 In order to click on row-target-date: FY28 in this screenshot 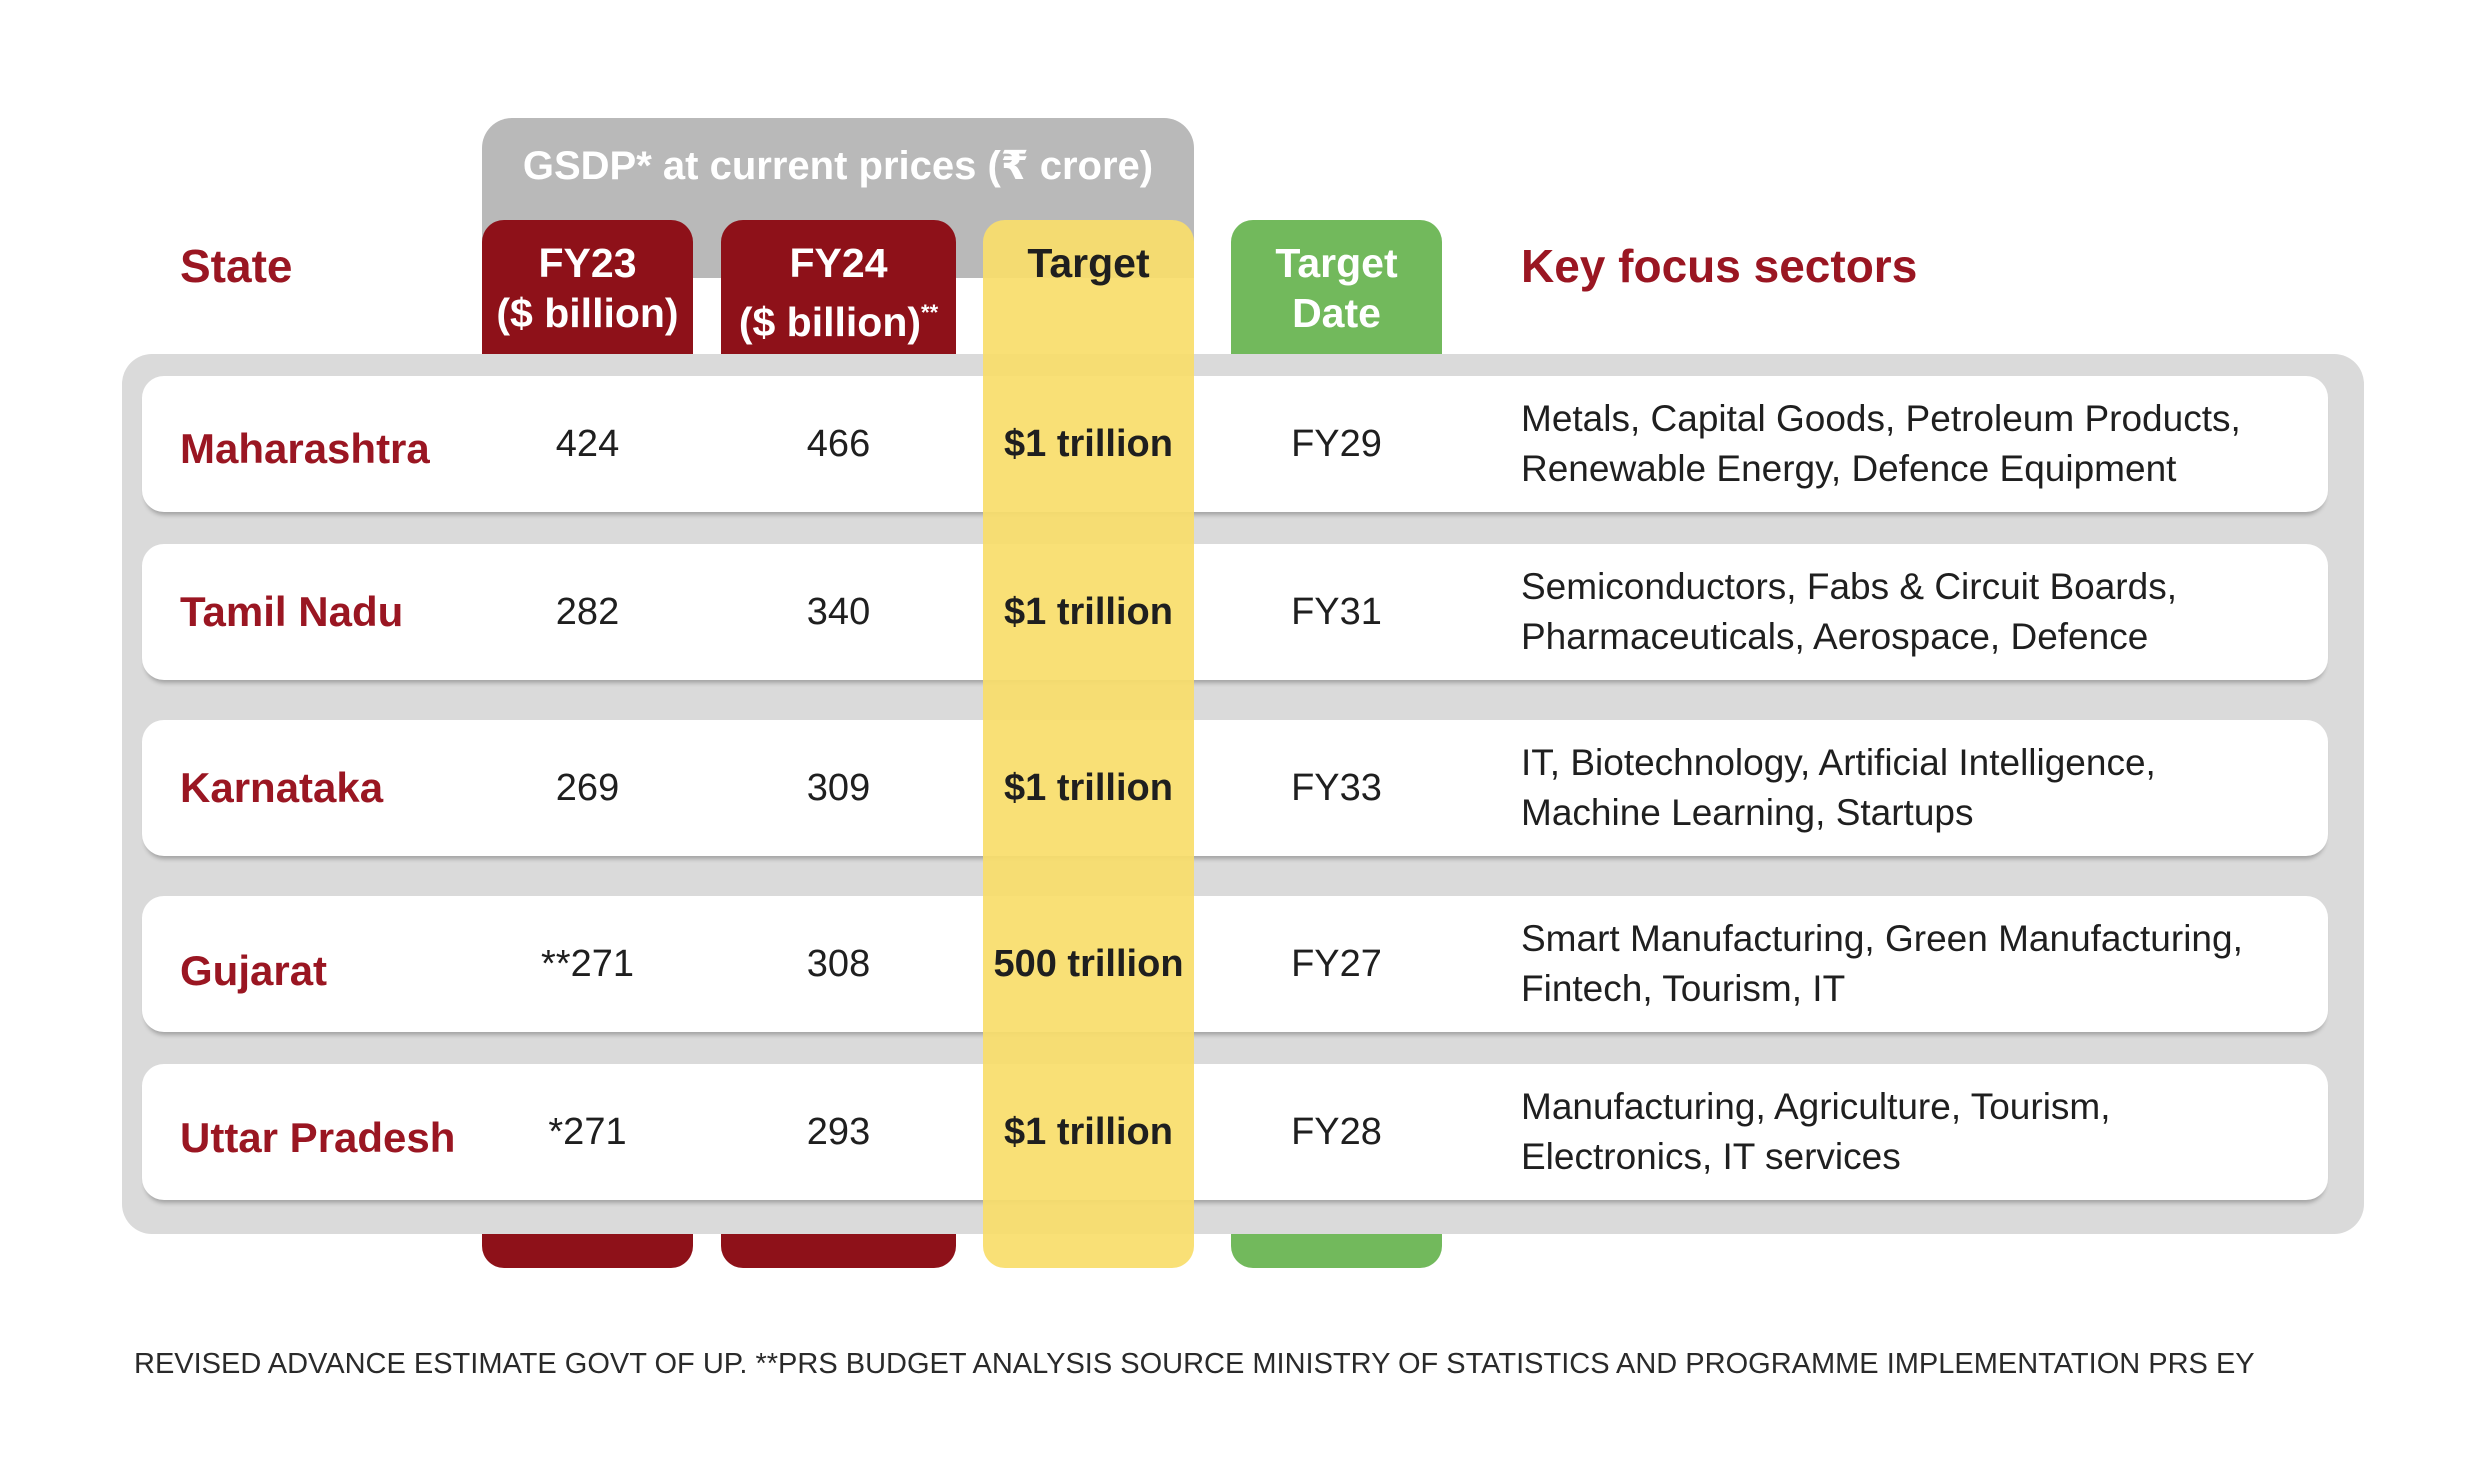, I will do `click(1336, 1131)`.